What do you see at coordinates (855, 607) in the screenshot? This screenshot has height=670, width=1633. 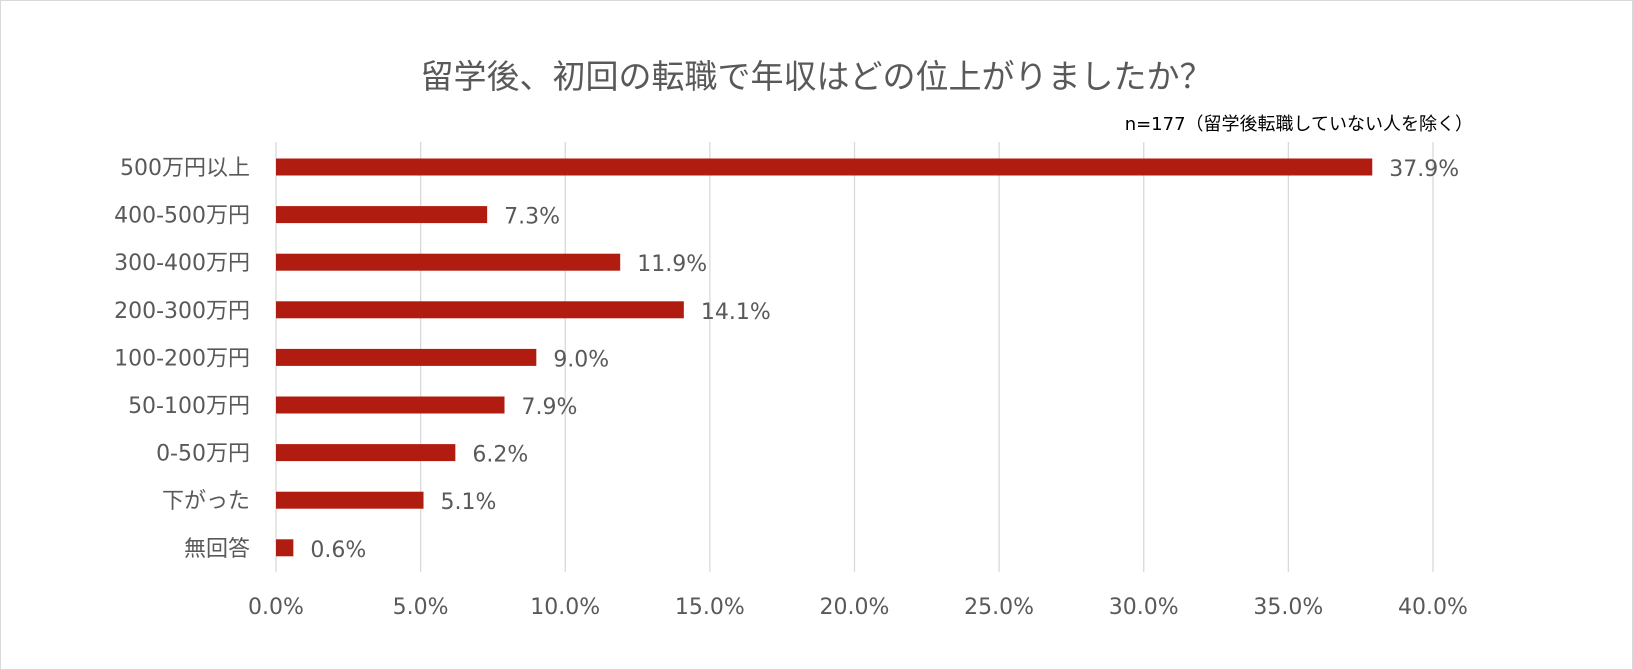 I see `x-tick-label: 20.0%` at bounding box center [855, 607].